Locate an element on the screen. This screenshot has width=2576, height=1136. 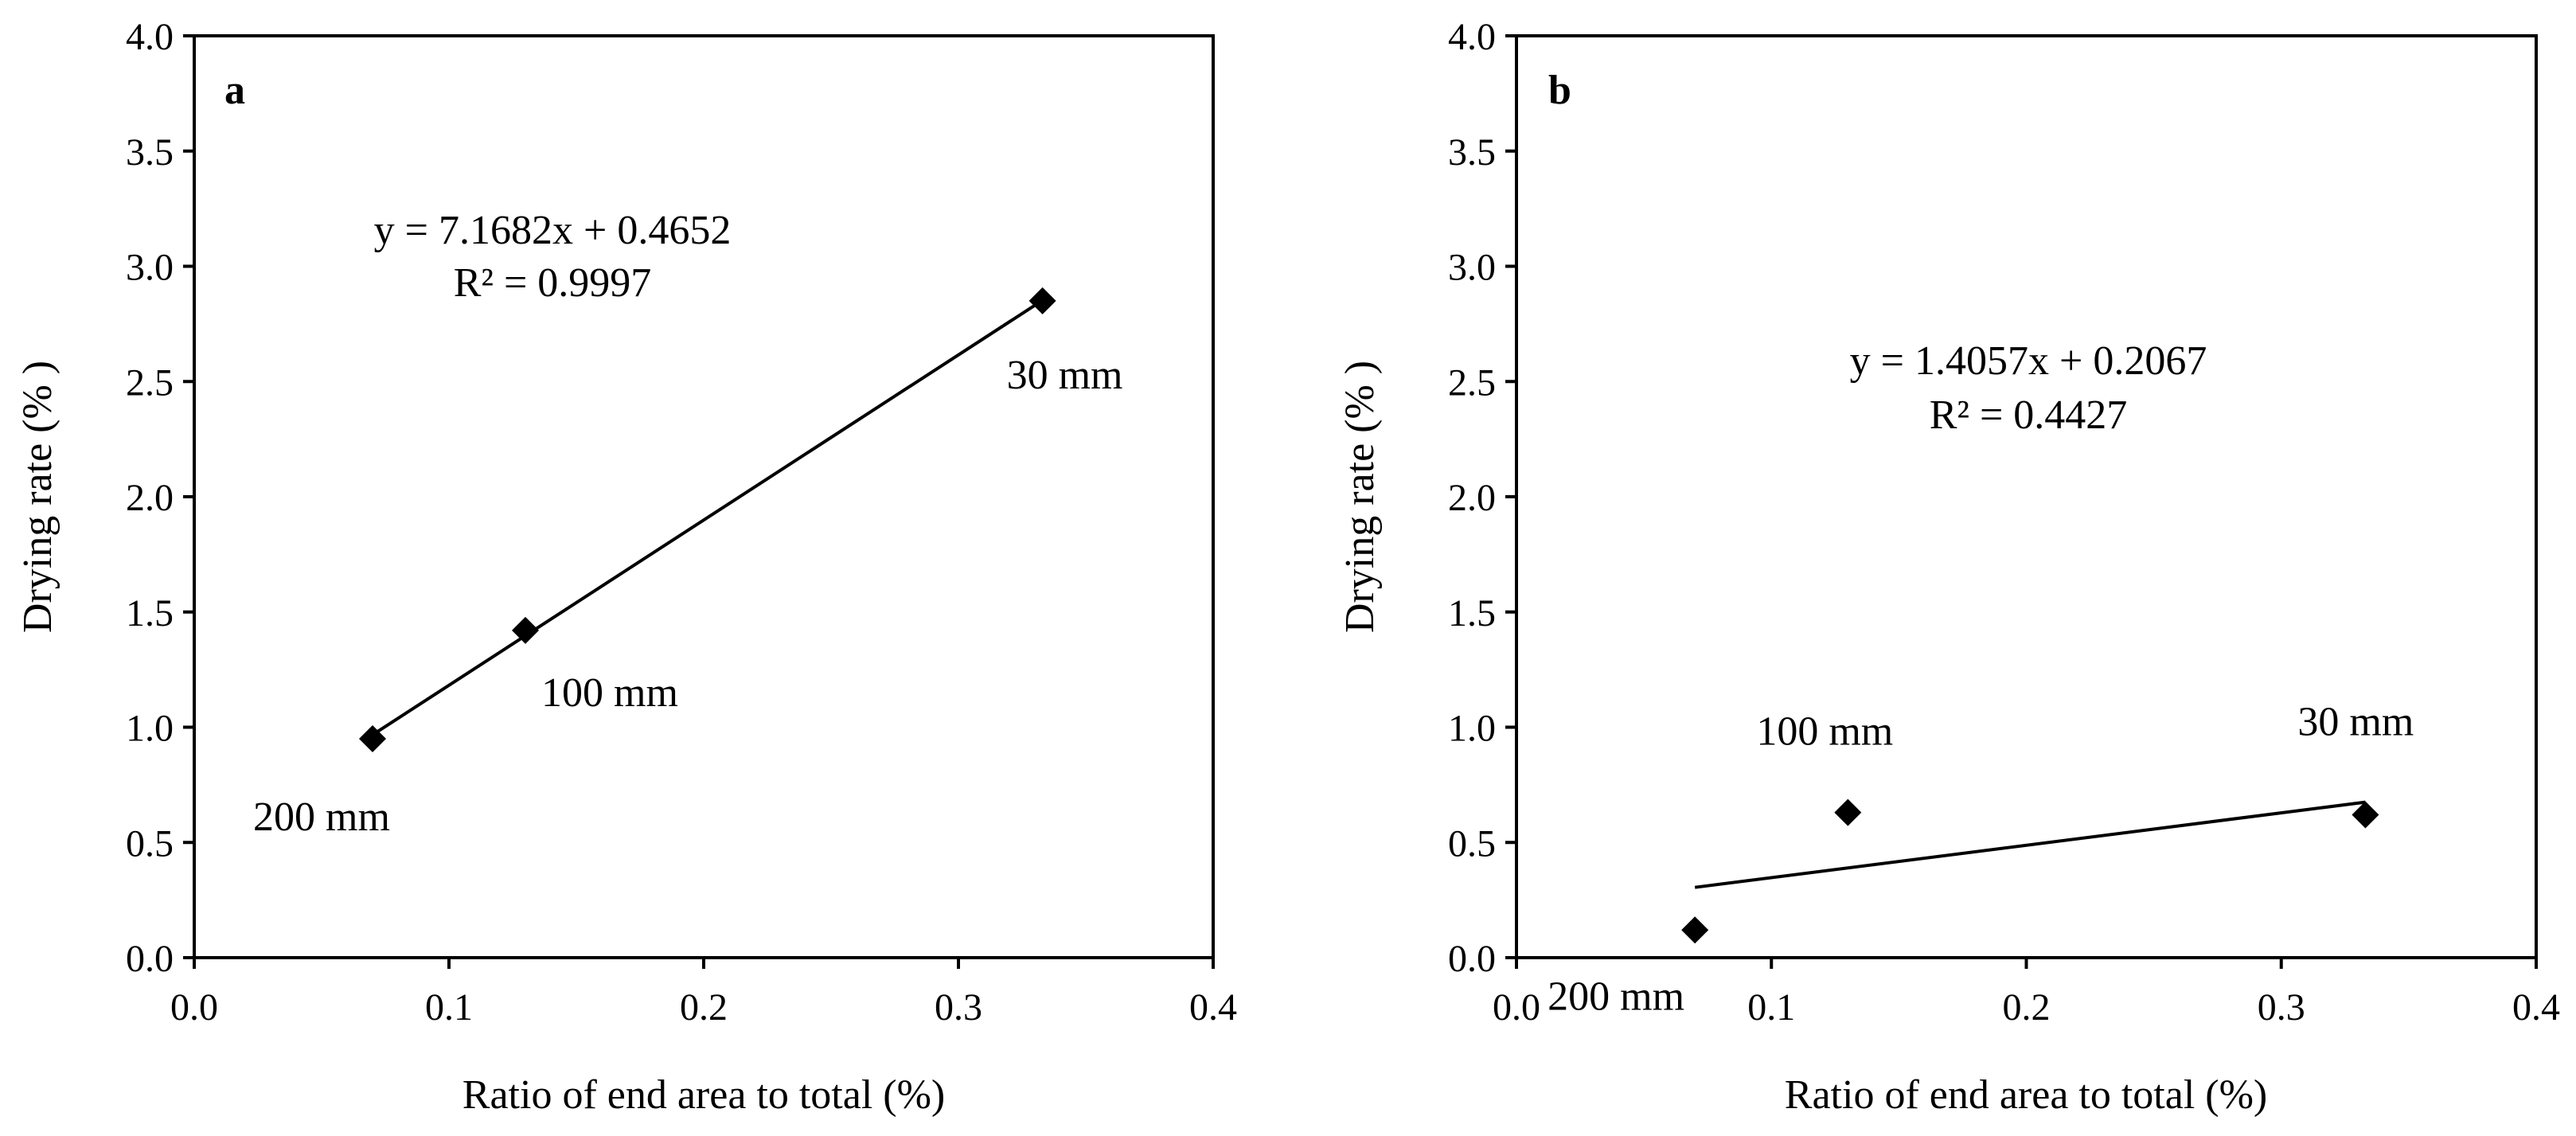
r-squared: R² = 0.4427 is located at coordinates (2029, 415).